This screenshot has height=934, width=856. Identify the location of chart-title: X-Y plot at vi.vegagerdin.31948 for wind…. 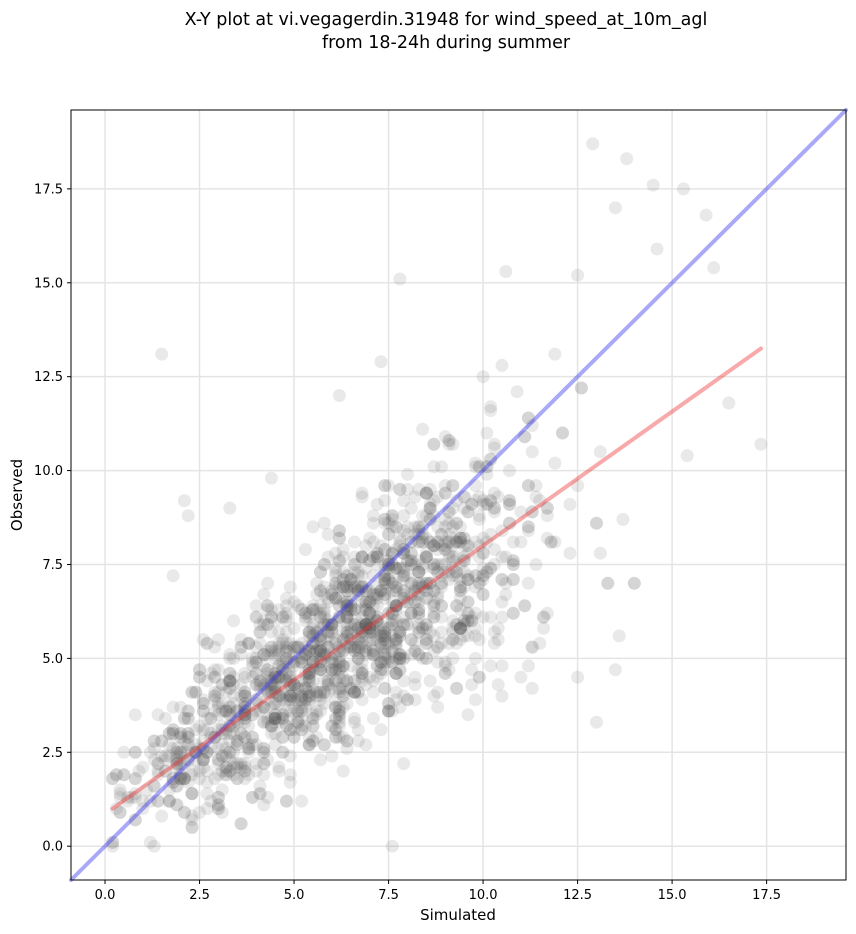
(446, 20).